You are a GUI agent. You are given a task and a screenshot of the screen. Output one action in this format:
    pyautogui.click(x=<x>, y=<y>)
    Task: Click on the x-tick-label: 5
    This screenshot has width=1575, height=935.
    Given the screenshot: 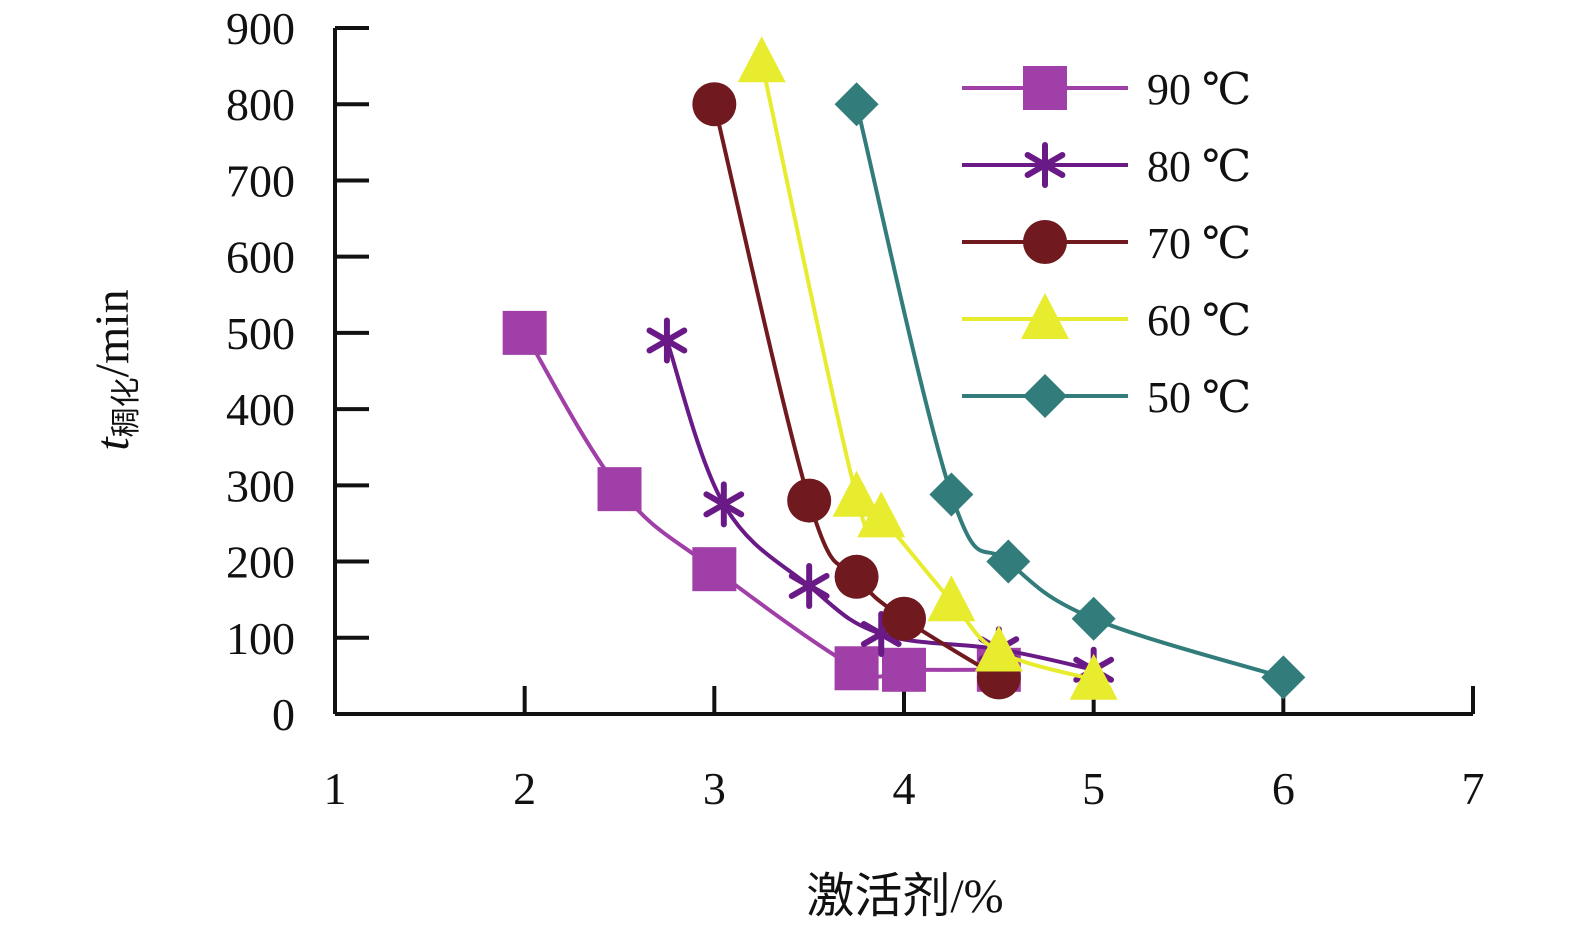 What is the action you would take?
    pyautogui.click(x=1093, y=788)
    